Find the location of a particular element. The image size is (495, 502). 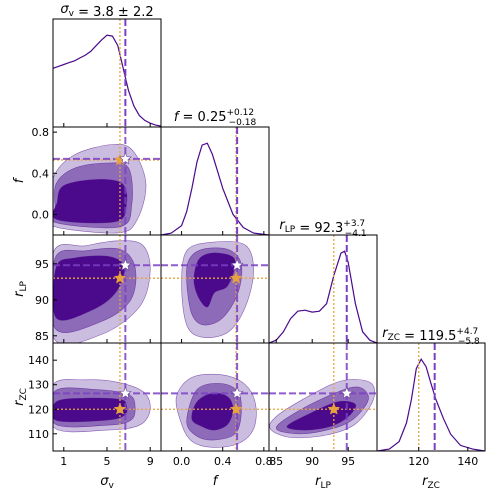

panel-3-3-content is located at coordinates (431, 397).